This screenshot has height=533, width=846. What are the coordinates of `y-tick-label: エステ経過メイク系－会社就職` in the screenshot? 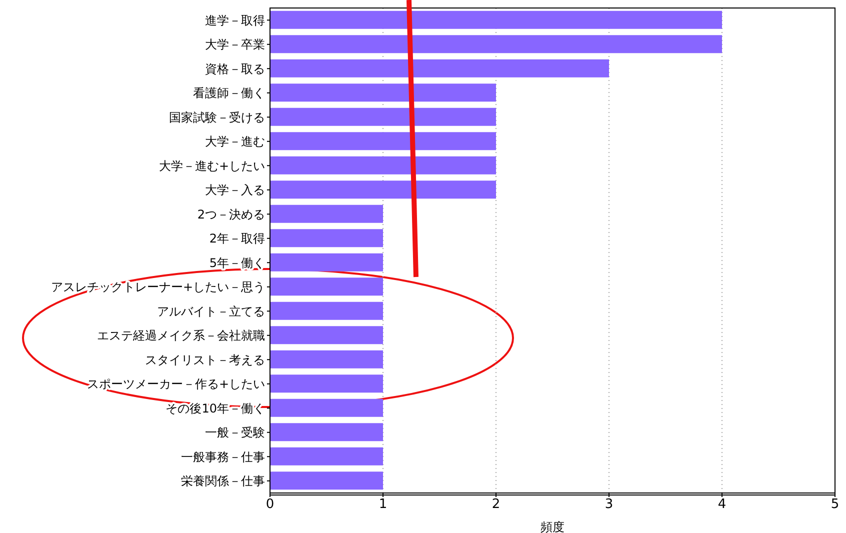 It's located at (181, 335).